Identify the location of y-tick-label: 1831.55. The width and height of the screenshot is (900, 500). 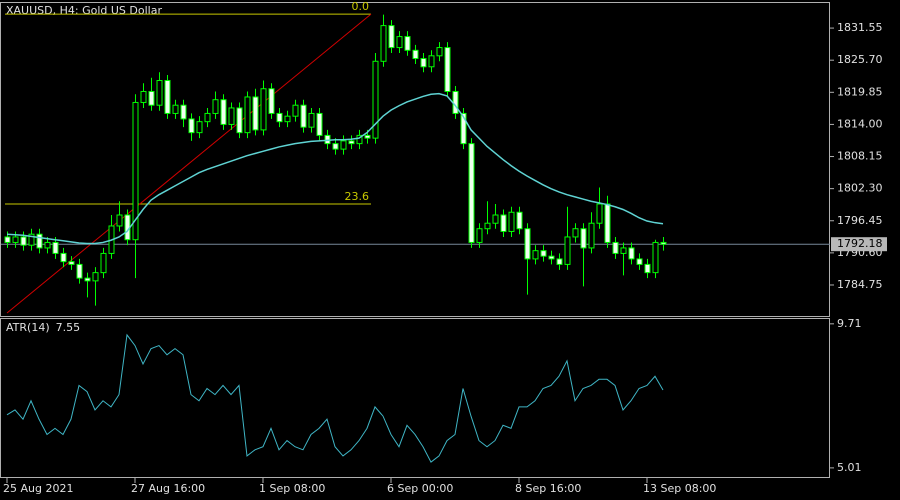
(860, 27).